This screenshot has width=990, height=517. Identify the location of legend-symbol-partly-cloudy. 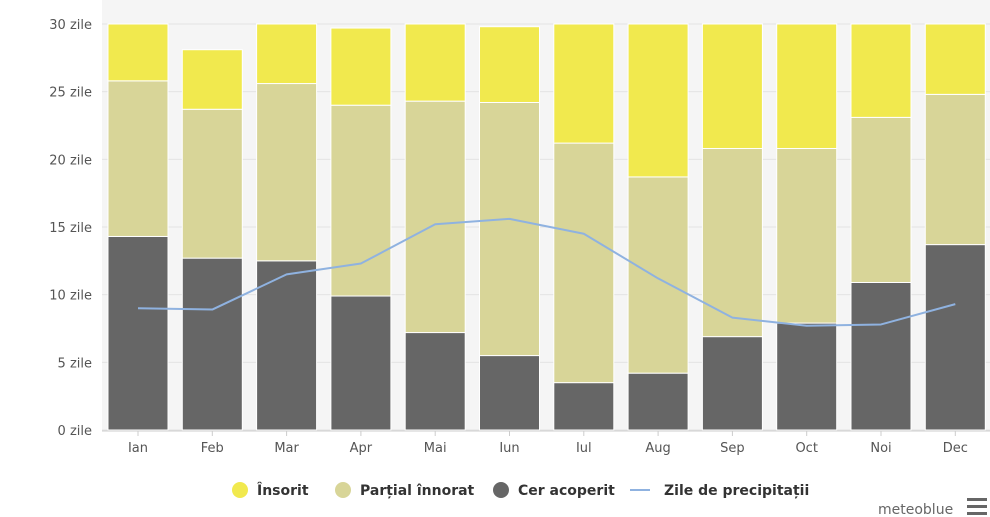
(343, 490).